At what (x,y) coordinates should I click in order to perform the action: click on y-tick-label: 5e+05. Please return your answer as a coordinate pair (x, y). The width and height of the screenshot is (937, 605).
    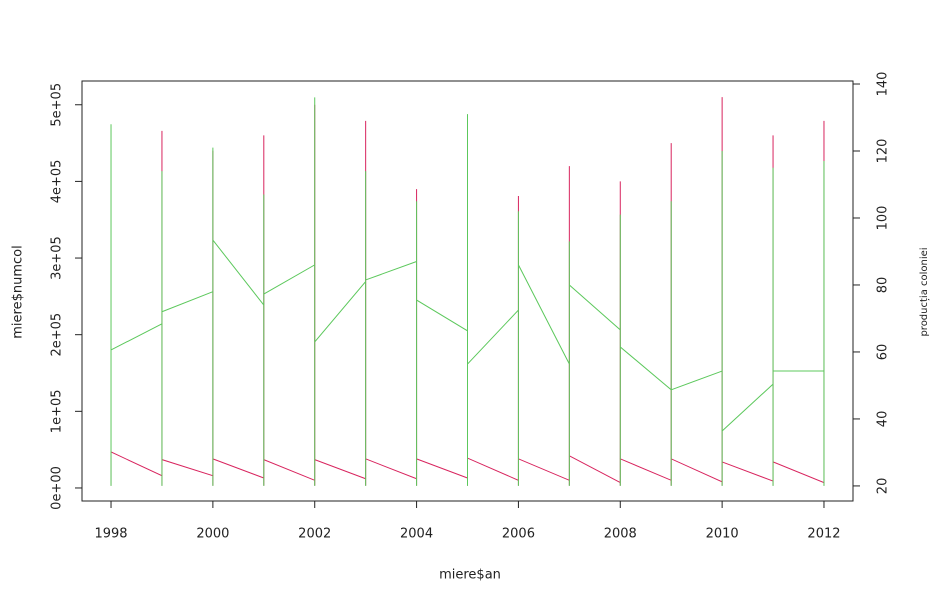
    Looking at the image, I should click on (57, 105).